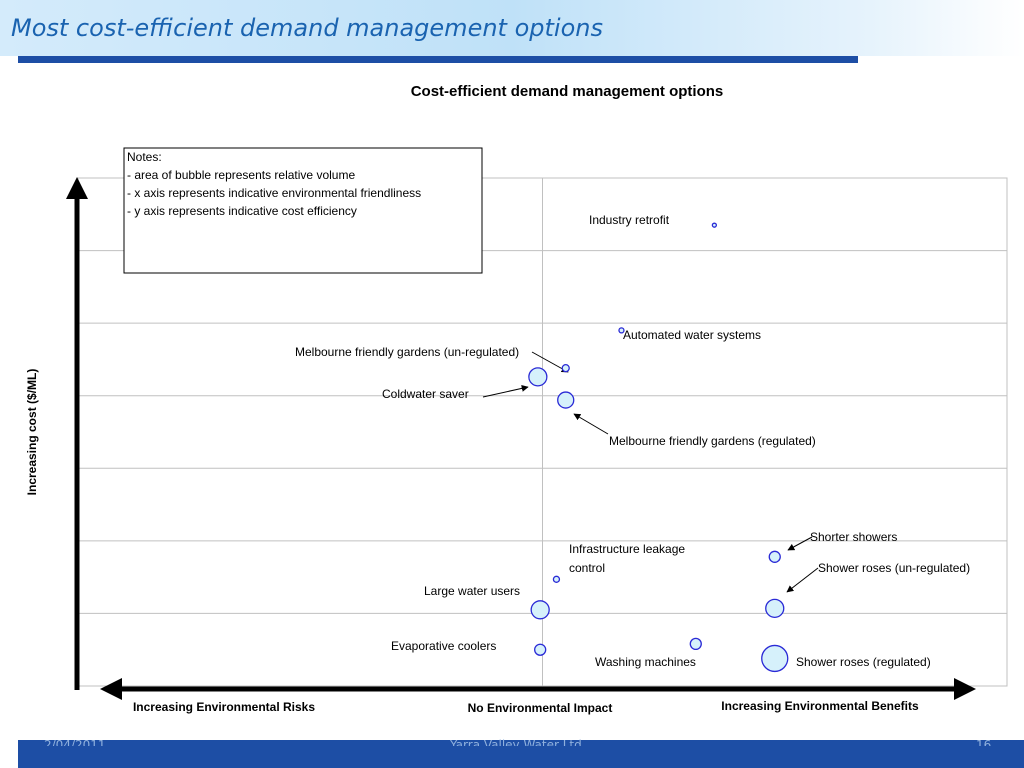 This screenshot has height=768, width=1024. I want to click on notes-heading: Notes:, so click(144, 157).